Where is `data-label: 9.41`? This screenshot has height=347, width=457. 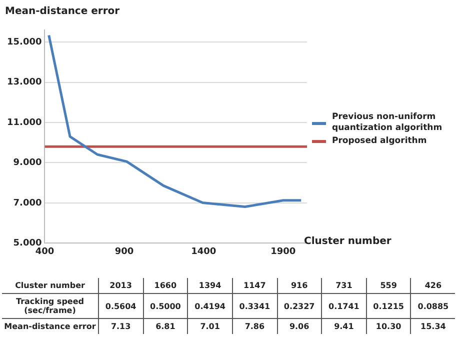
data-label: 9.41 is located at coordinates (344, 326).